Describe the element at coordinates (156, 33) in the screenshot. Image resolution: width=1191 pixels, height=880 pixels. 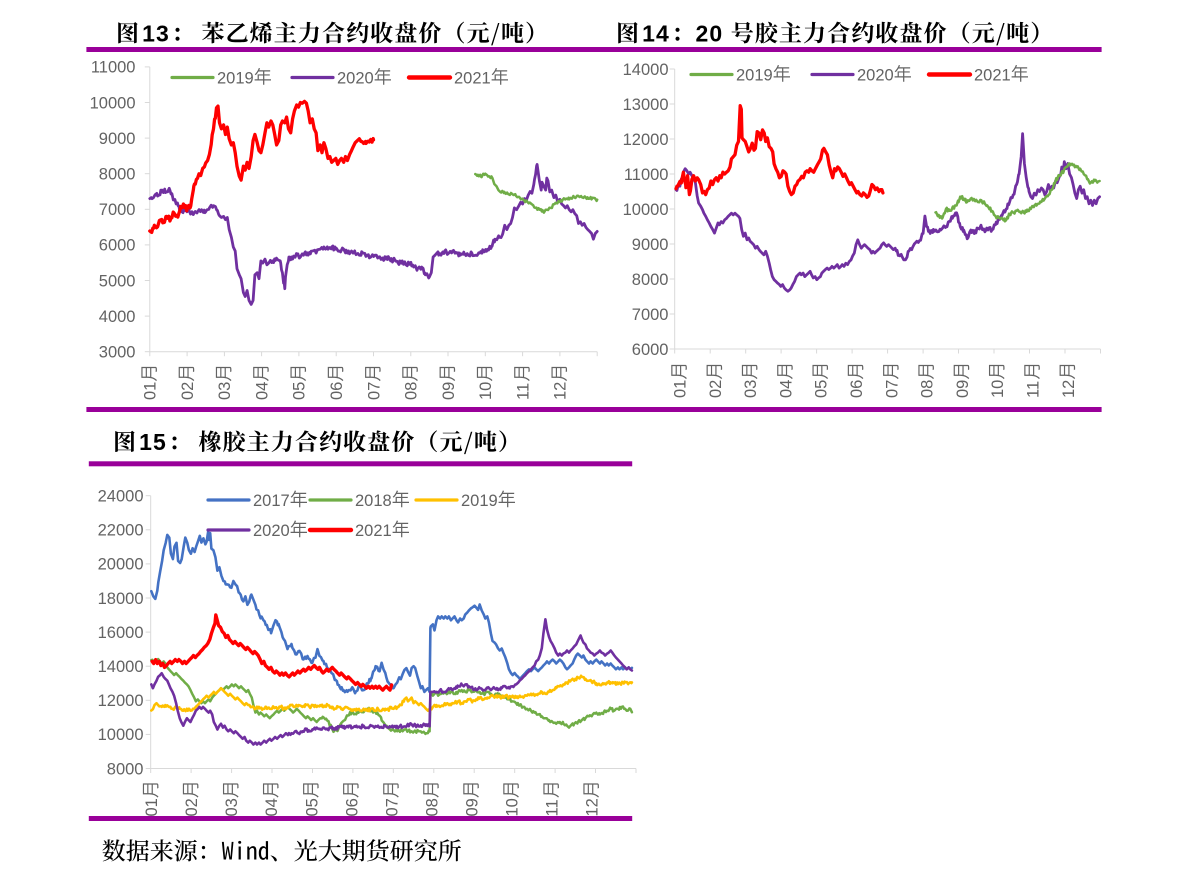
I see `svg-text: 13` at that location.